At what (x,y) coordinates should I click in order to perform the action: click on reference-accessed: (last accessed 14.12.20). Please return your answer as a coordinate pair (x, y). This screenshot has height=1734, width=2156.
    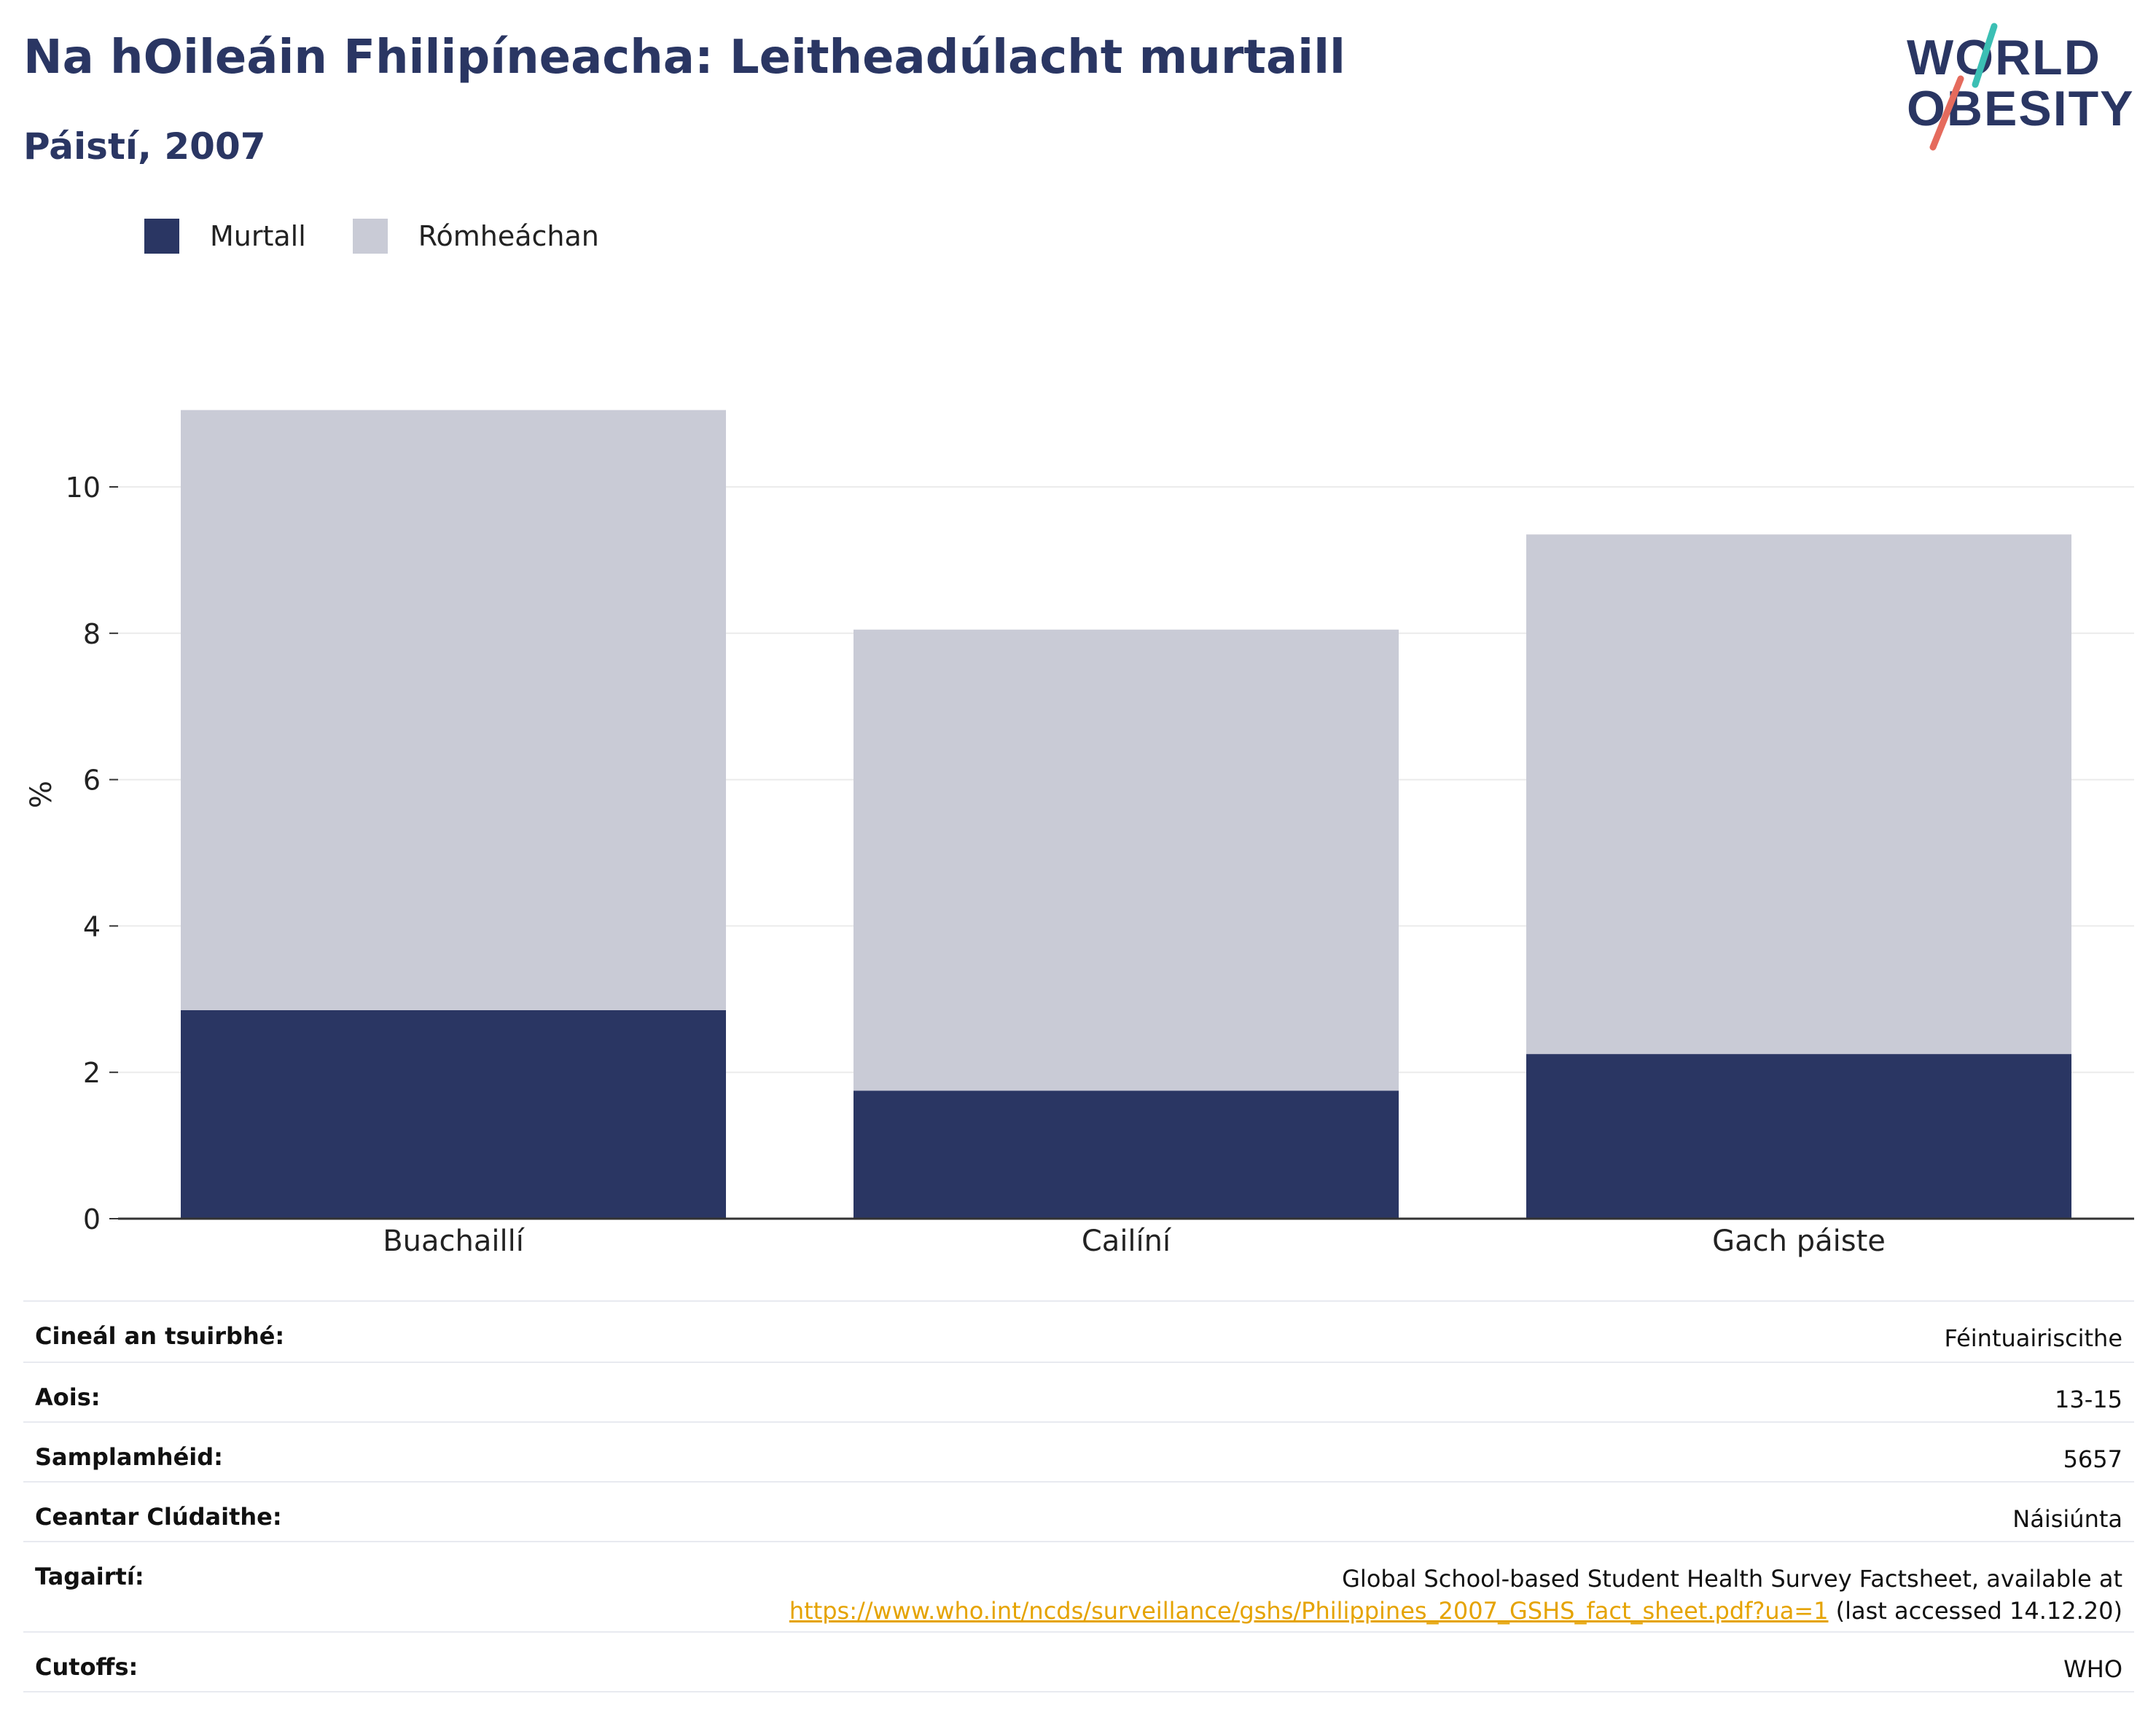
    Looking at the image, I should click on (1975, 1611).